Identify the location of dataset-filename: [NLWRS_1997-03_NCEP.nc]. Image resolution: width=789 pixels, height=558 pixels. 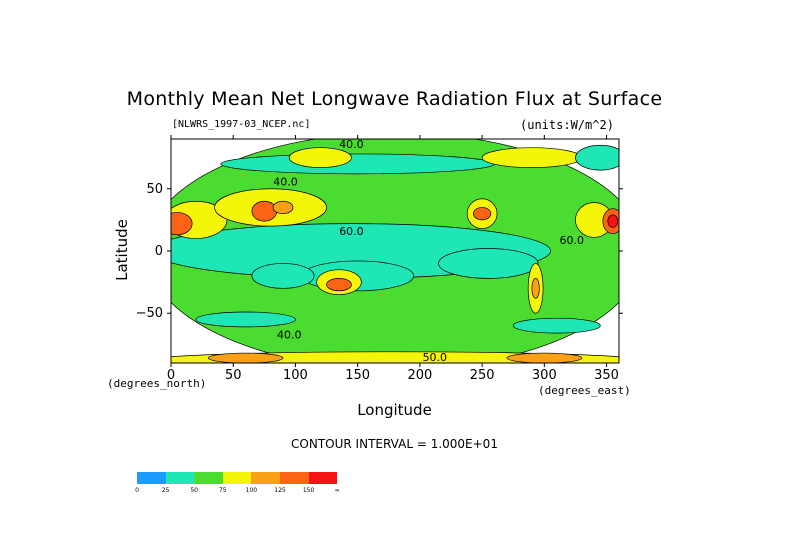
(241, 124).